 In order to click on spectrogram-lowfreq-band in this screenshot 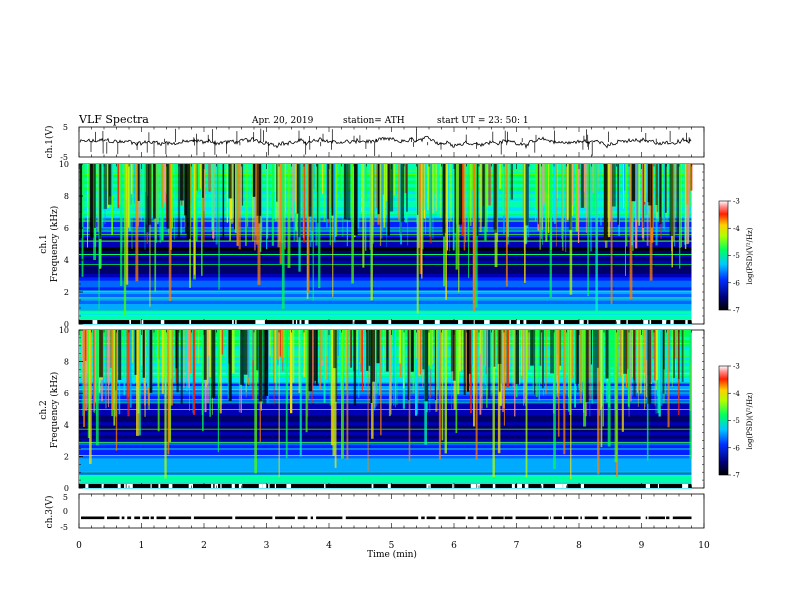, I will do `click(385, 322)`.